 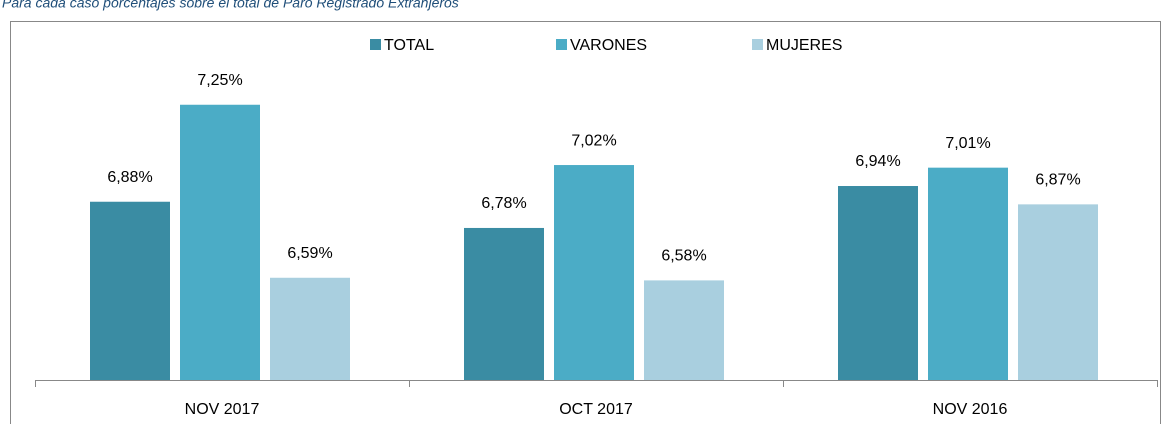 What do you see at coordinates (593, 140) in the screenshot?
I see `value-label: 7,02%` at bounding box center [593, 140].